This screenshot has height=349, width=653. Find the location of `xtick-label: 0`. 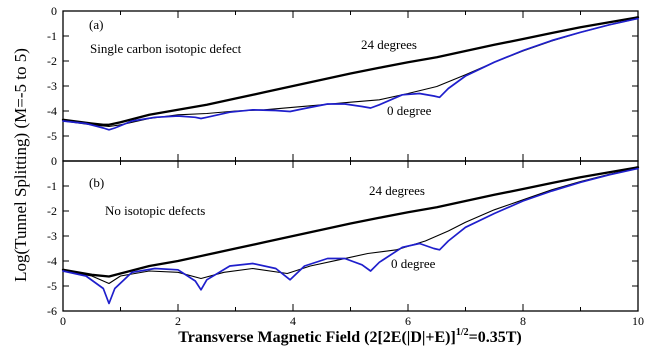

xtick-label: 0 is located at coordinates (63, 321).